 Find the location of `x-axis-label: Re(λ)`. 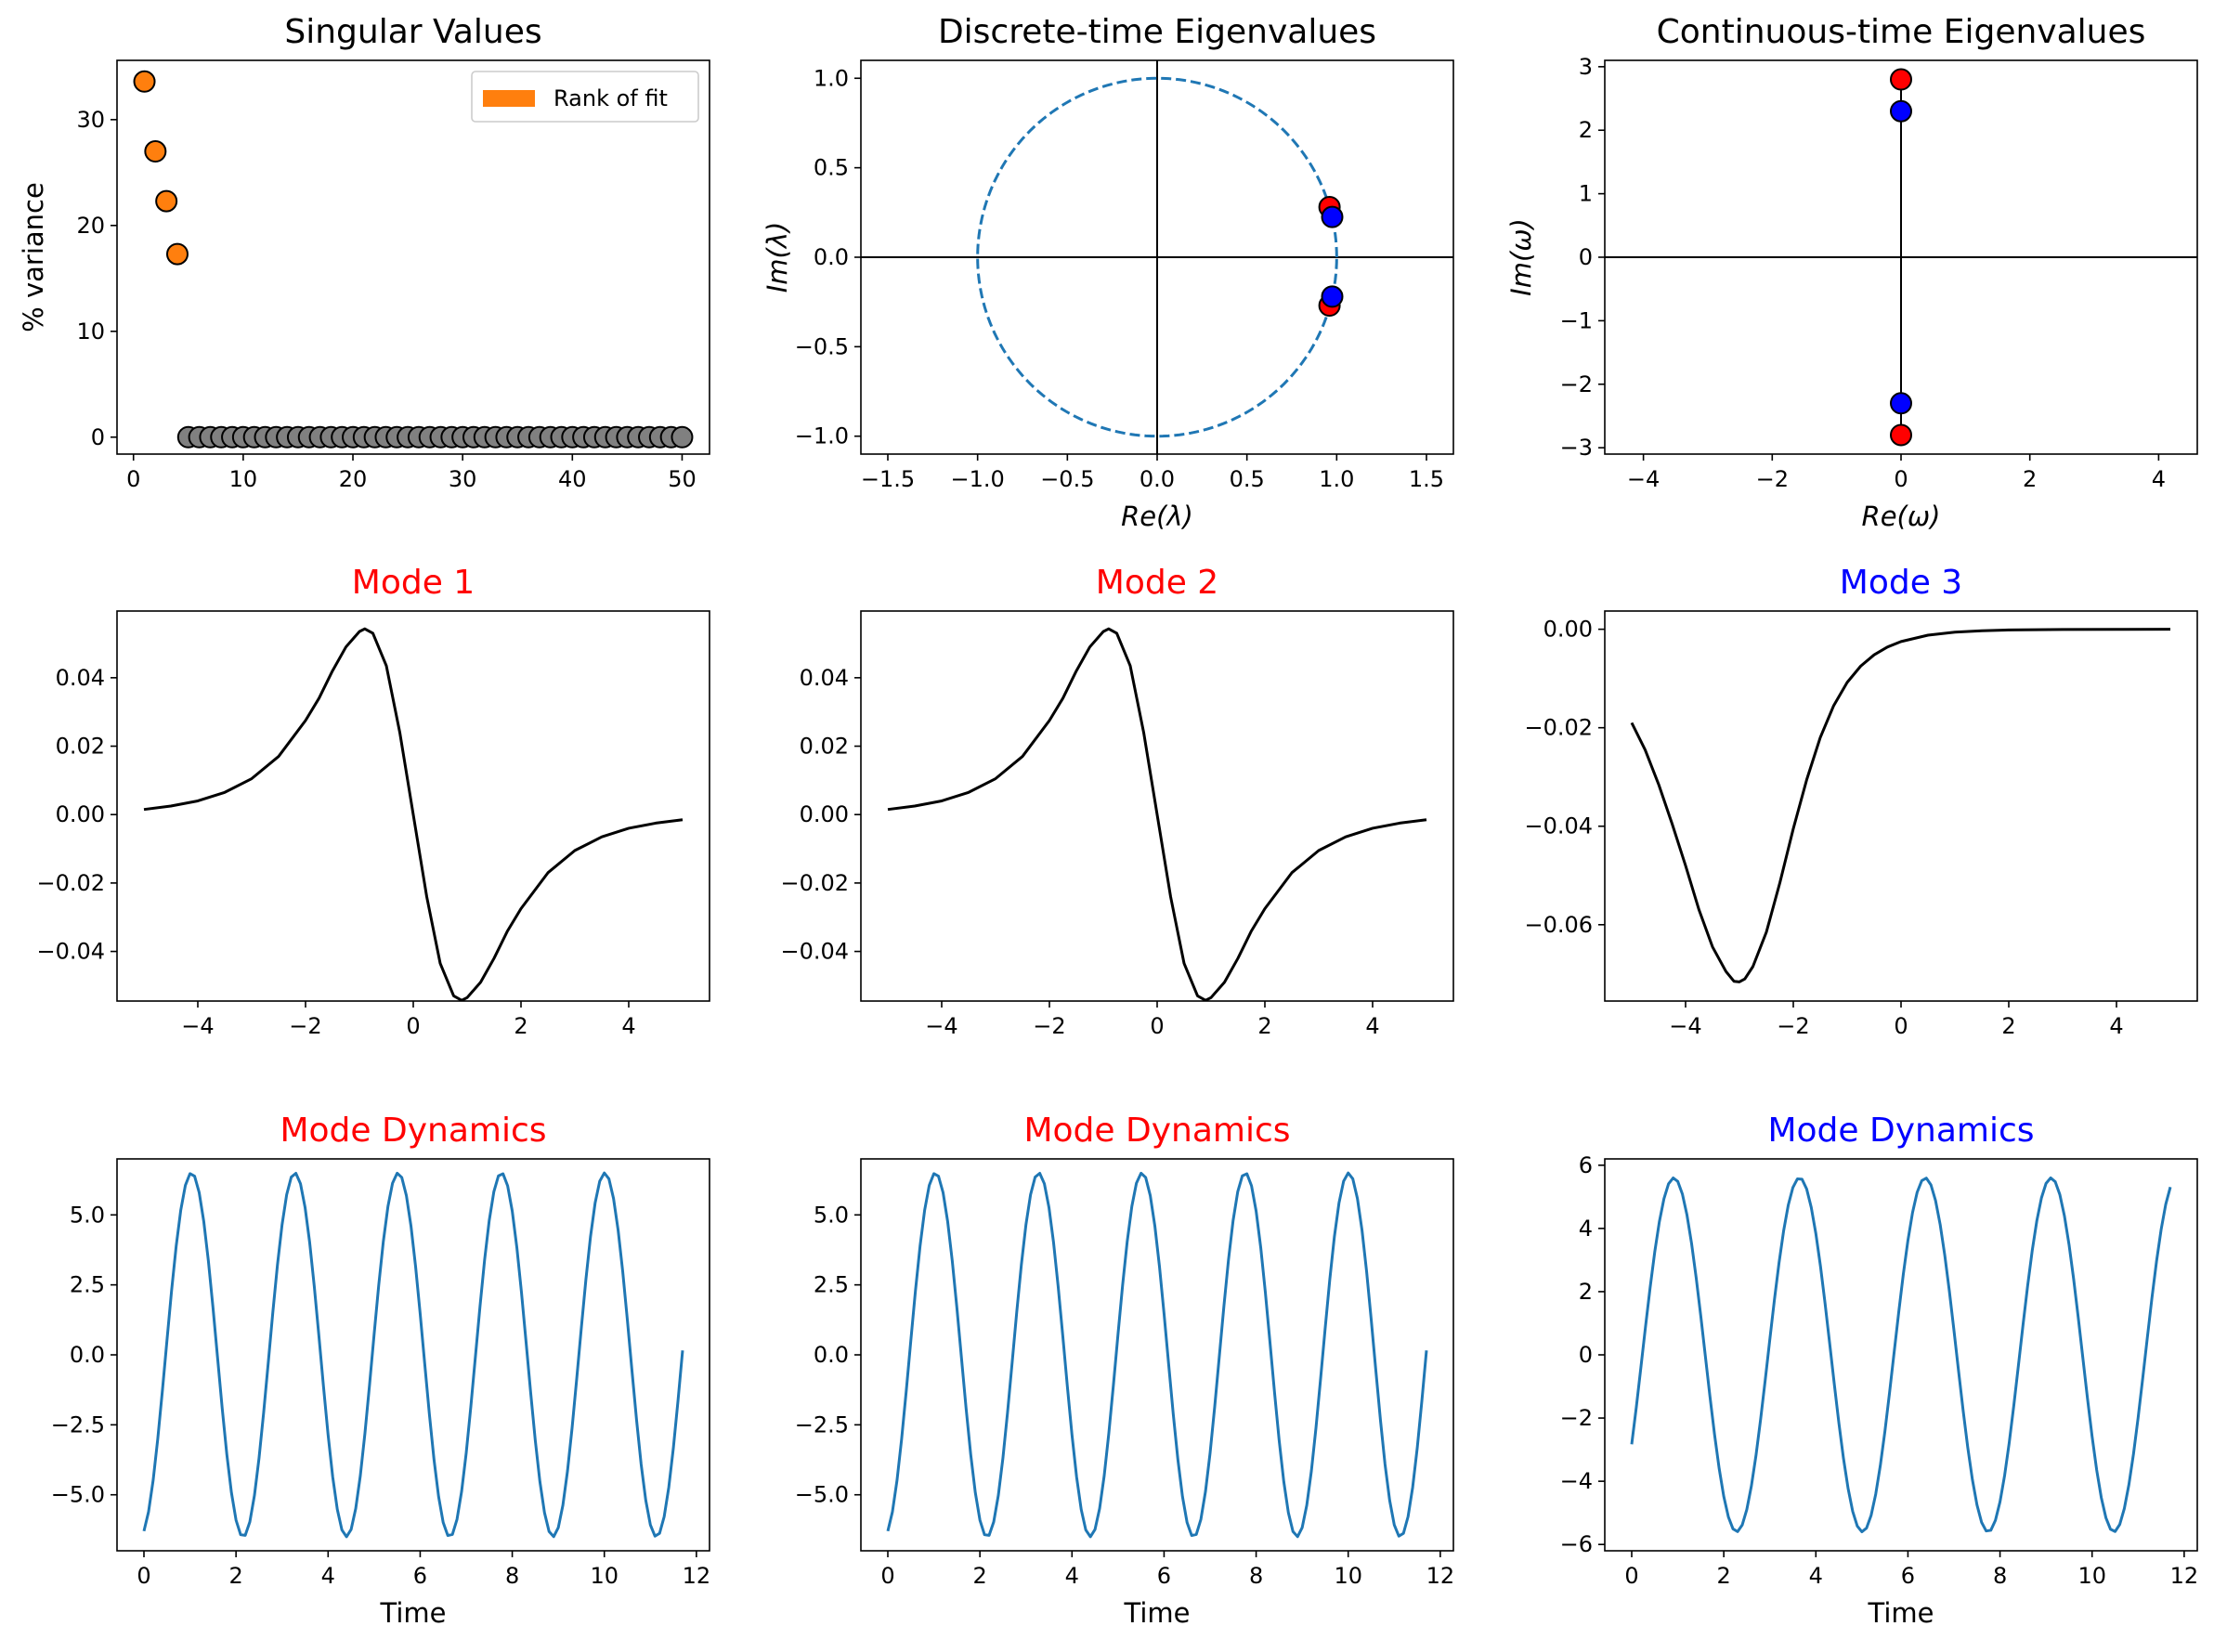

x-axis-label: Re(λ) is located at coordinates (1157, 517).